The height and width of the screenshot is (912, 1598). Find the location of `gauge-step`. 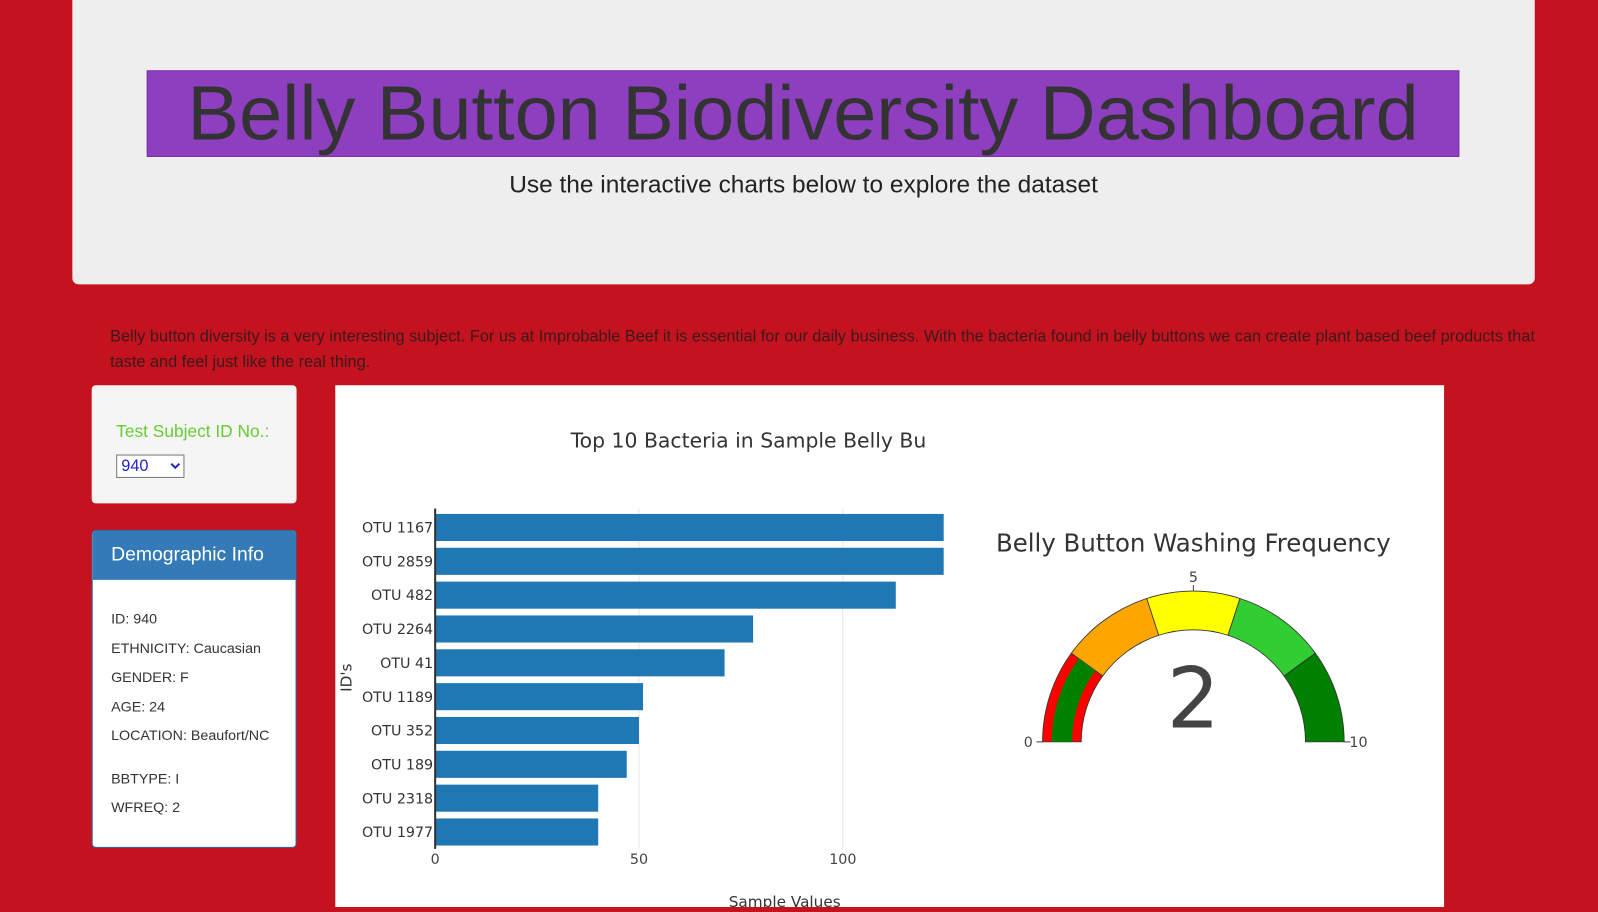

gauge-step is located at coordinates (1193, 613).